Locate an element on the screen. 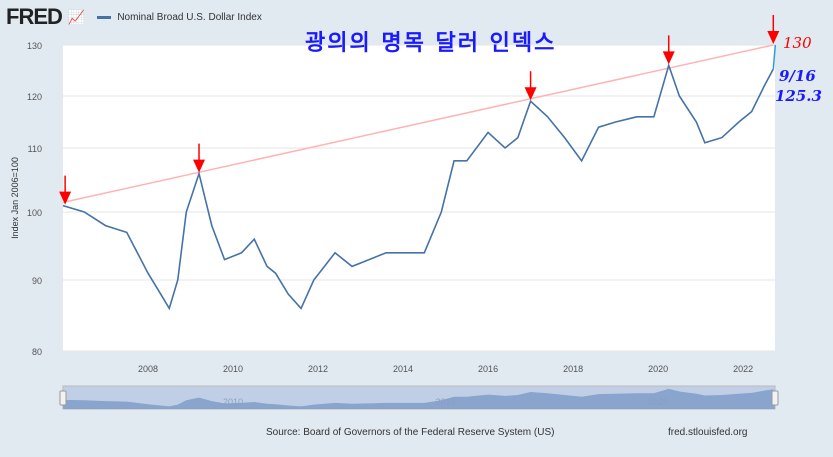 The image size is (833, 457). navigator-tick: 2015 is located at coordinates (446, 402).